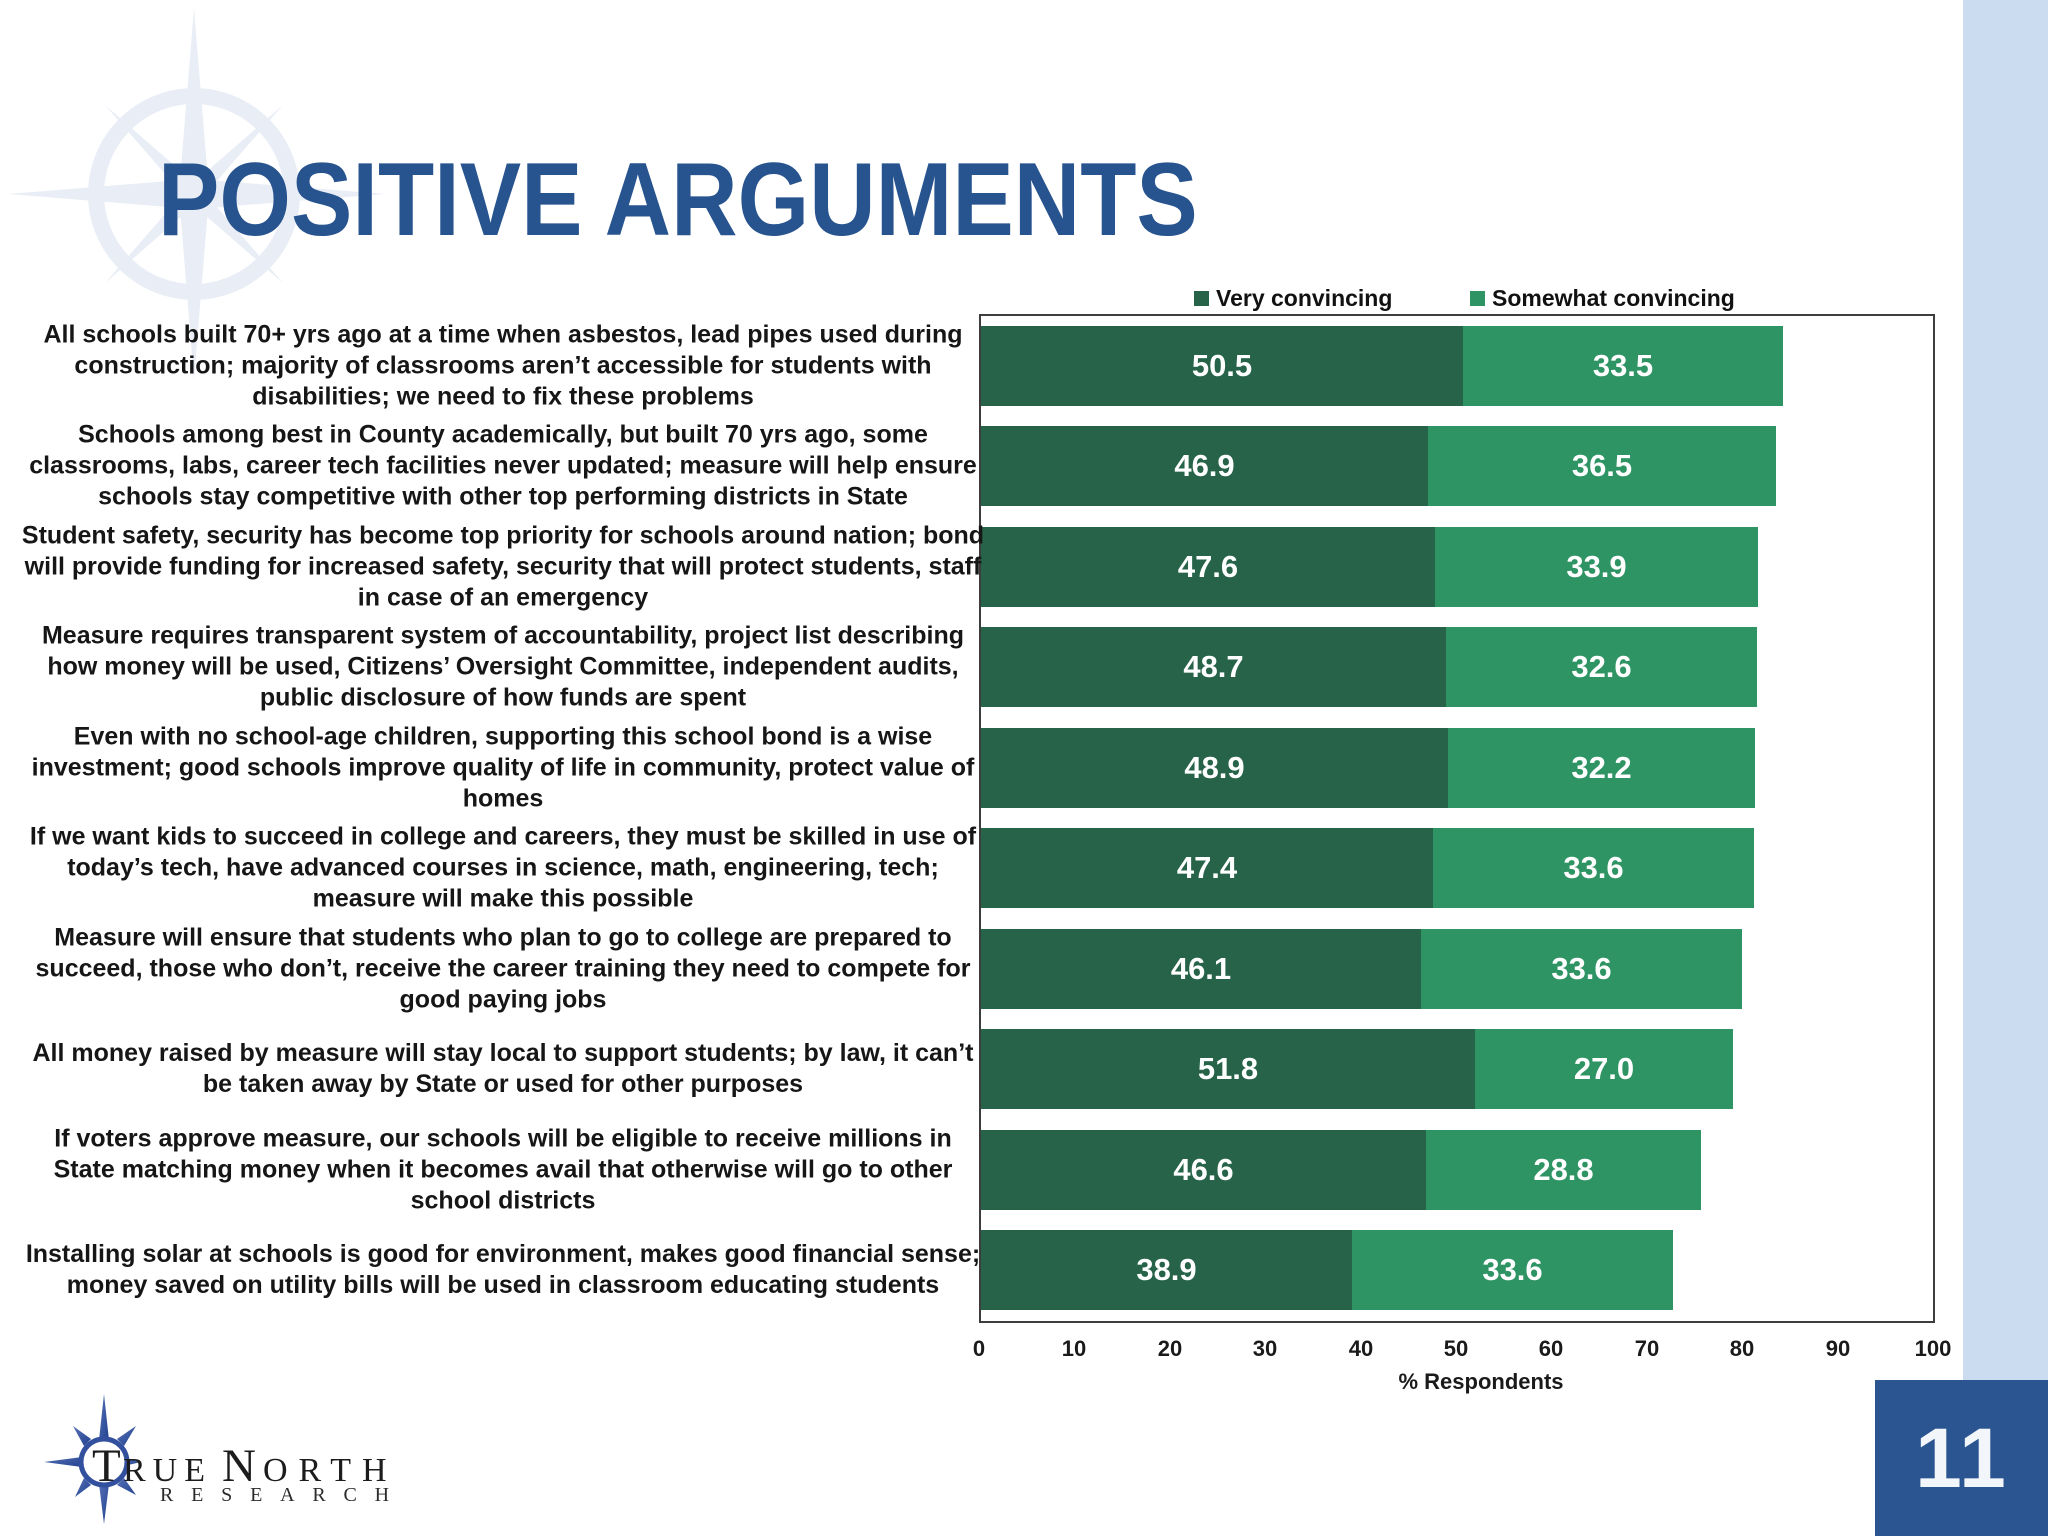 The width and height of the screenshot is (2048, 1536). What do you see at coordinates (330, 1470) in the screenshot?
I see `svg-text: ORTH` at bounding box center [330, 1470].